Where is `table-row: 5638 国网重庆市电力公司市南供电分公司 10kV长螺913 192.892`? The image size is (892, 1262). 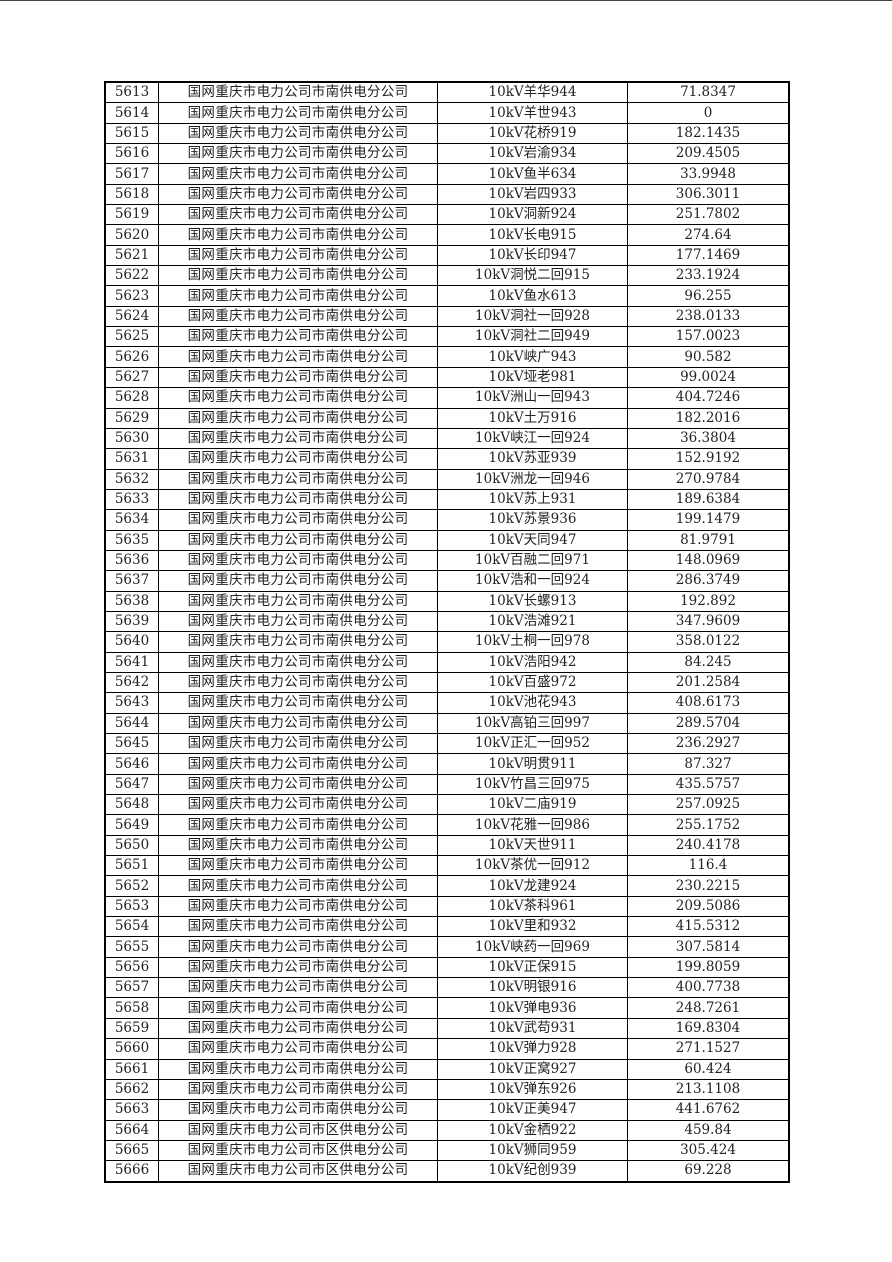 table-row: 5638 国网重庆市电力公司市南供电分公司 10kV长螺913 192.892 is located at coordinates (447, 601).